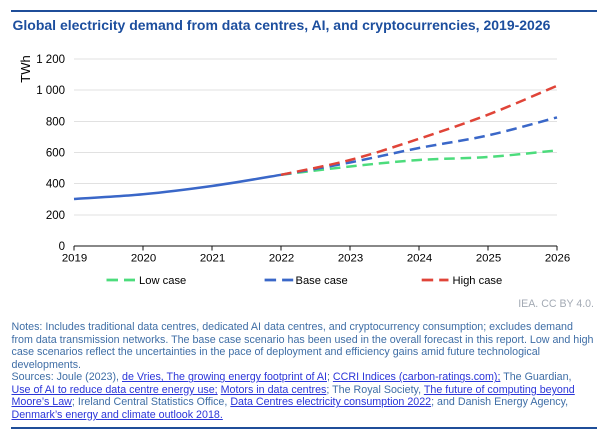 Image resolution: width=616 pixels, height=431 pixels. I want to click on svg-text: 2024, so click(419, 258).